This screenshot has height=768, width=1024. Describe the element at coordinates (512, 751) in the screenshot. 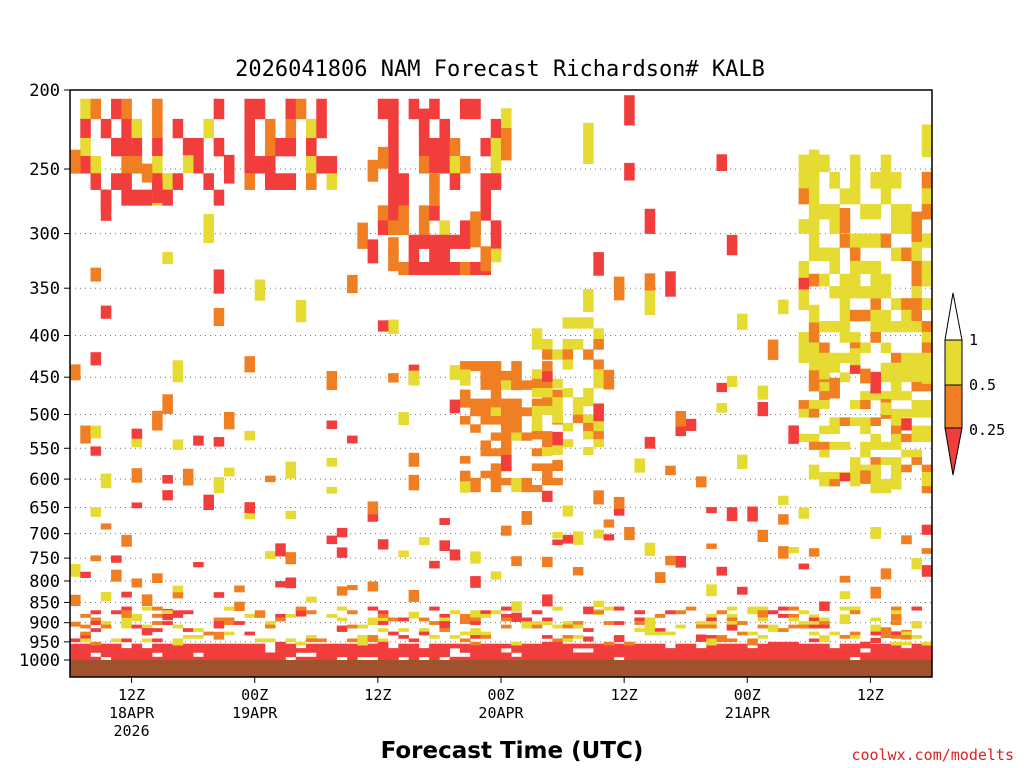

I see `x-axis-label: Forecast Time (UTC)` at that location.